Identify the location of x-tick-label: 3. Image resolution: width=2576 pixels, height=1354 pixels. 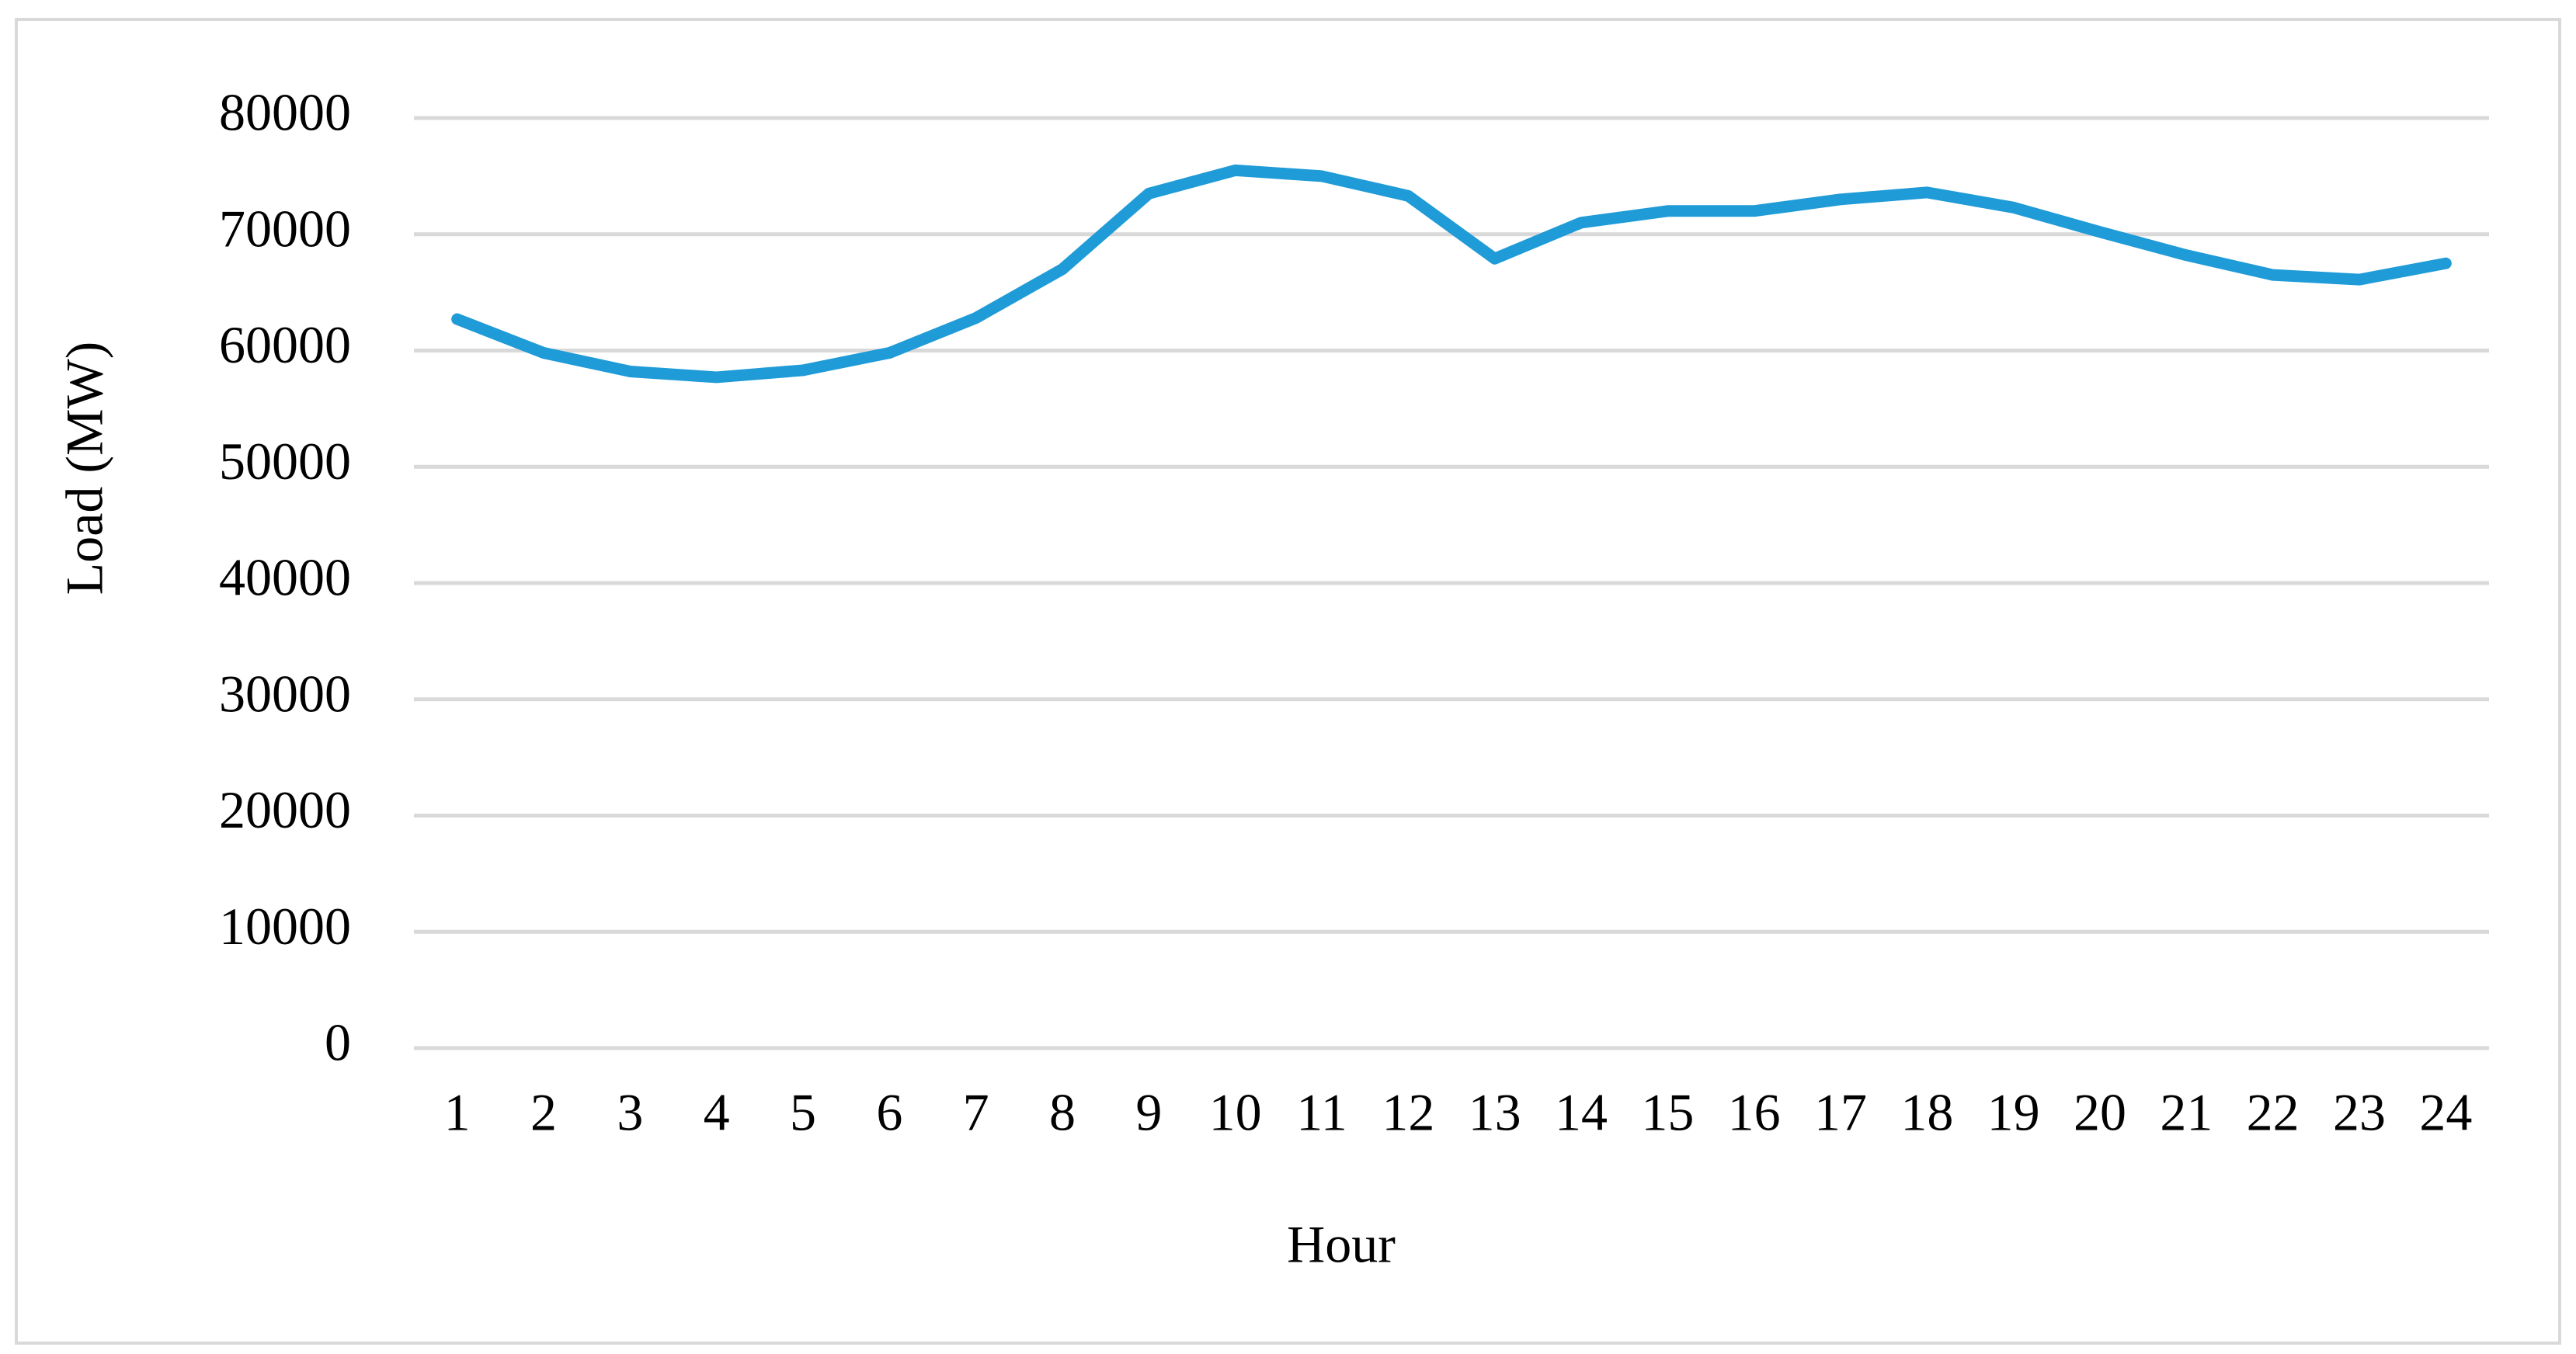
(630, 1112).